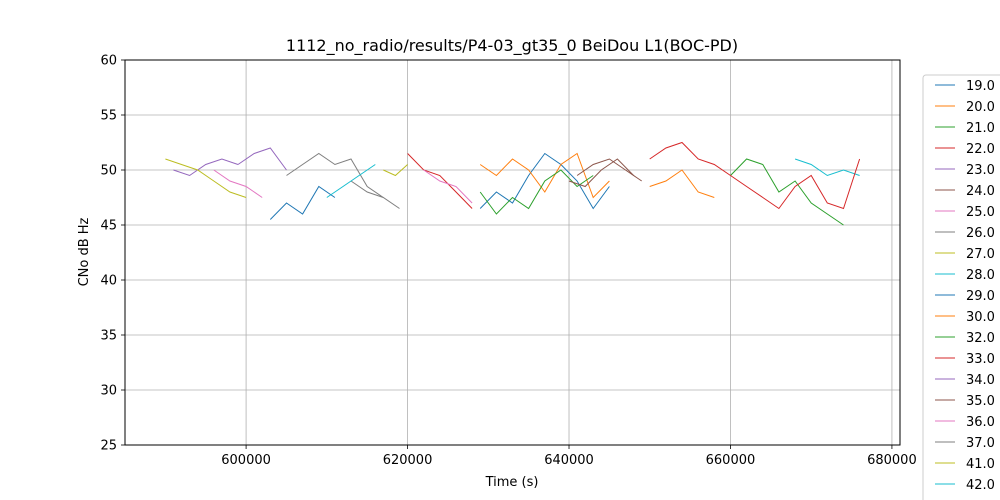 This screenshot has width=1000, height=500. I want to click on series-line-42.0, so click(351, 181).